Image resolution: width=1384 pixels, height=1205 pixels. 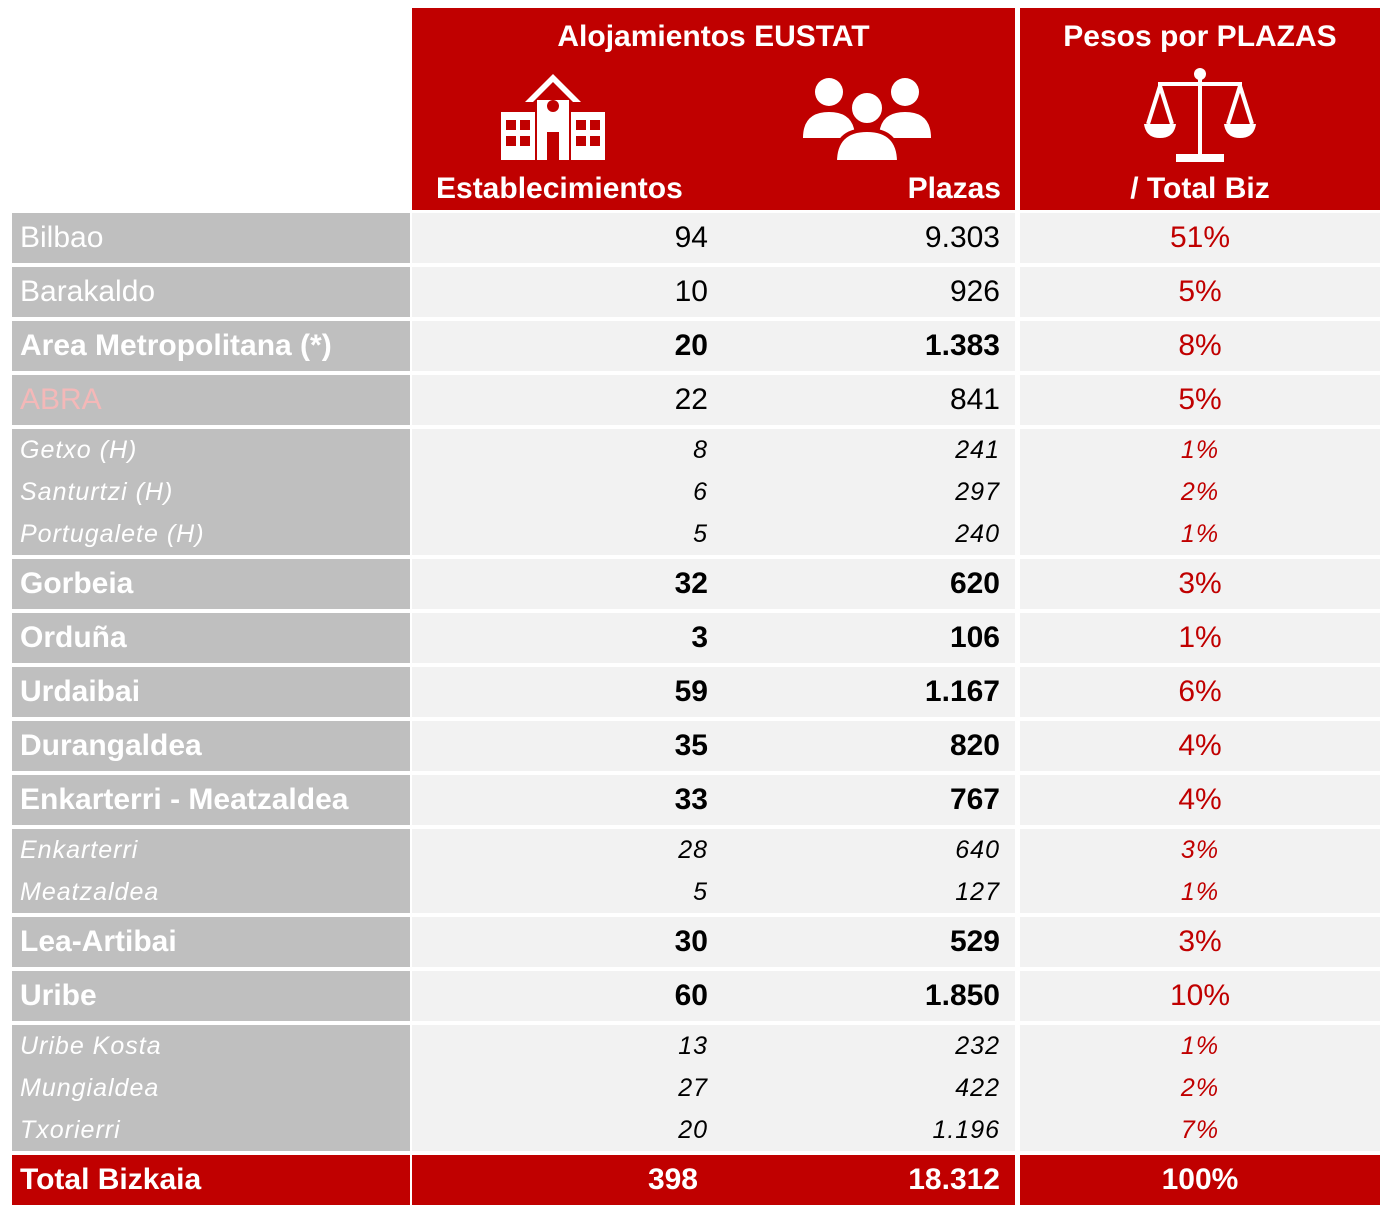 What do you see at coordinates (691, 691) in the screenshot?
I see `row-establecimientos: 59` at bounding box center [691, 691].